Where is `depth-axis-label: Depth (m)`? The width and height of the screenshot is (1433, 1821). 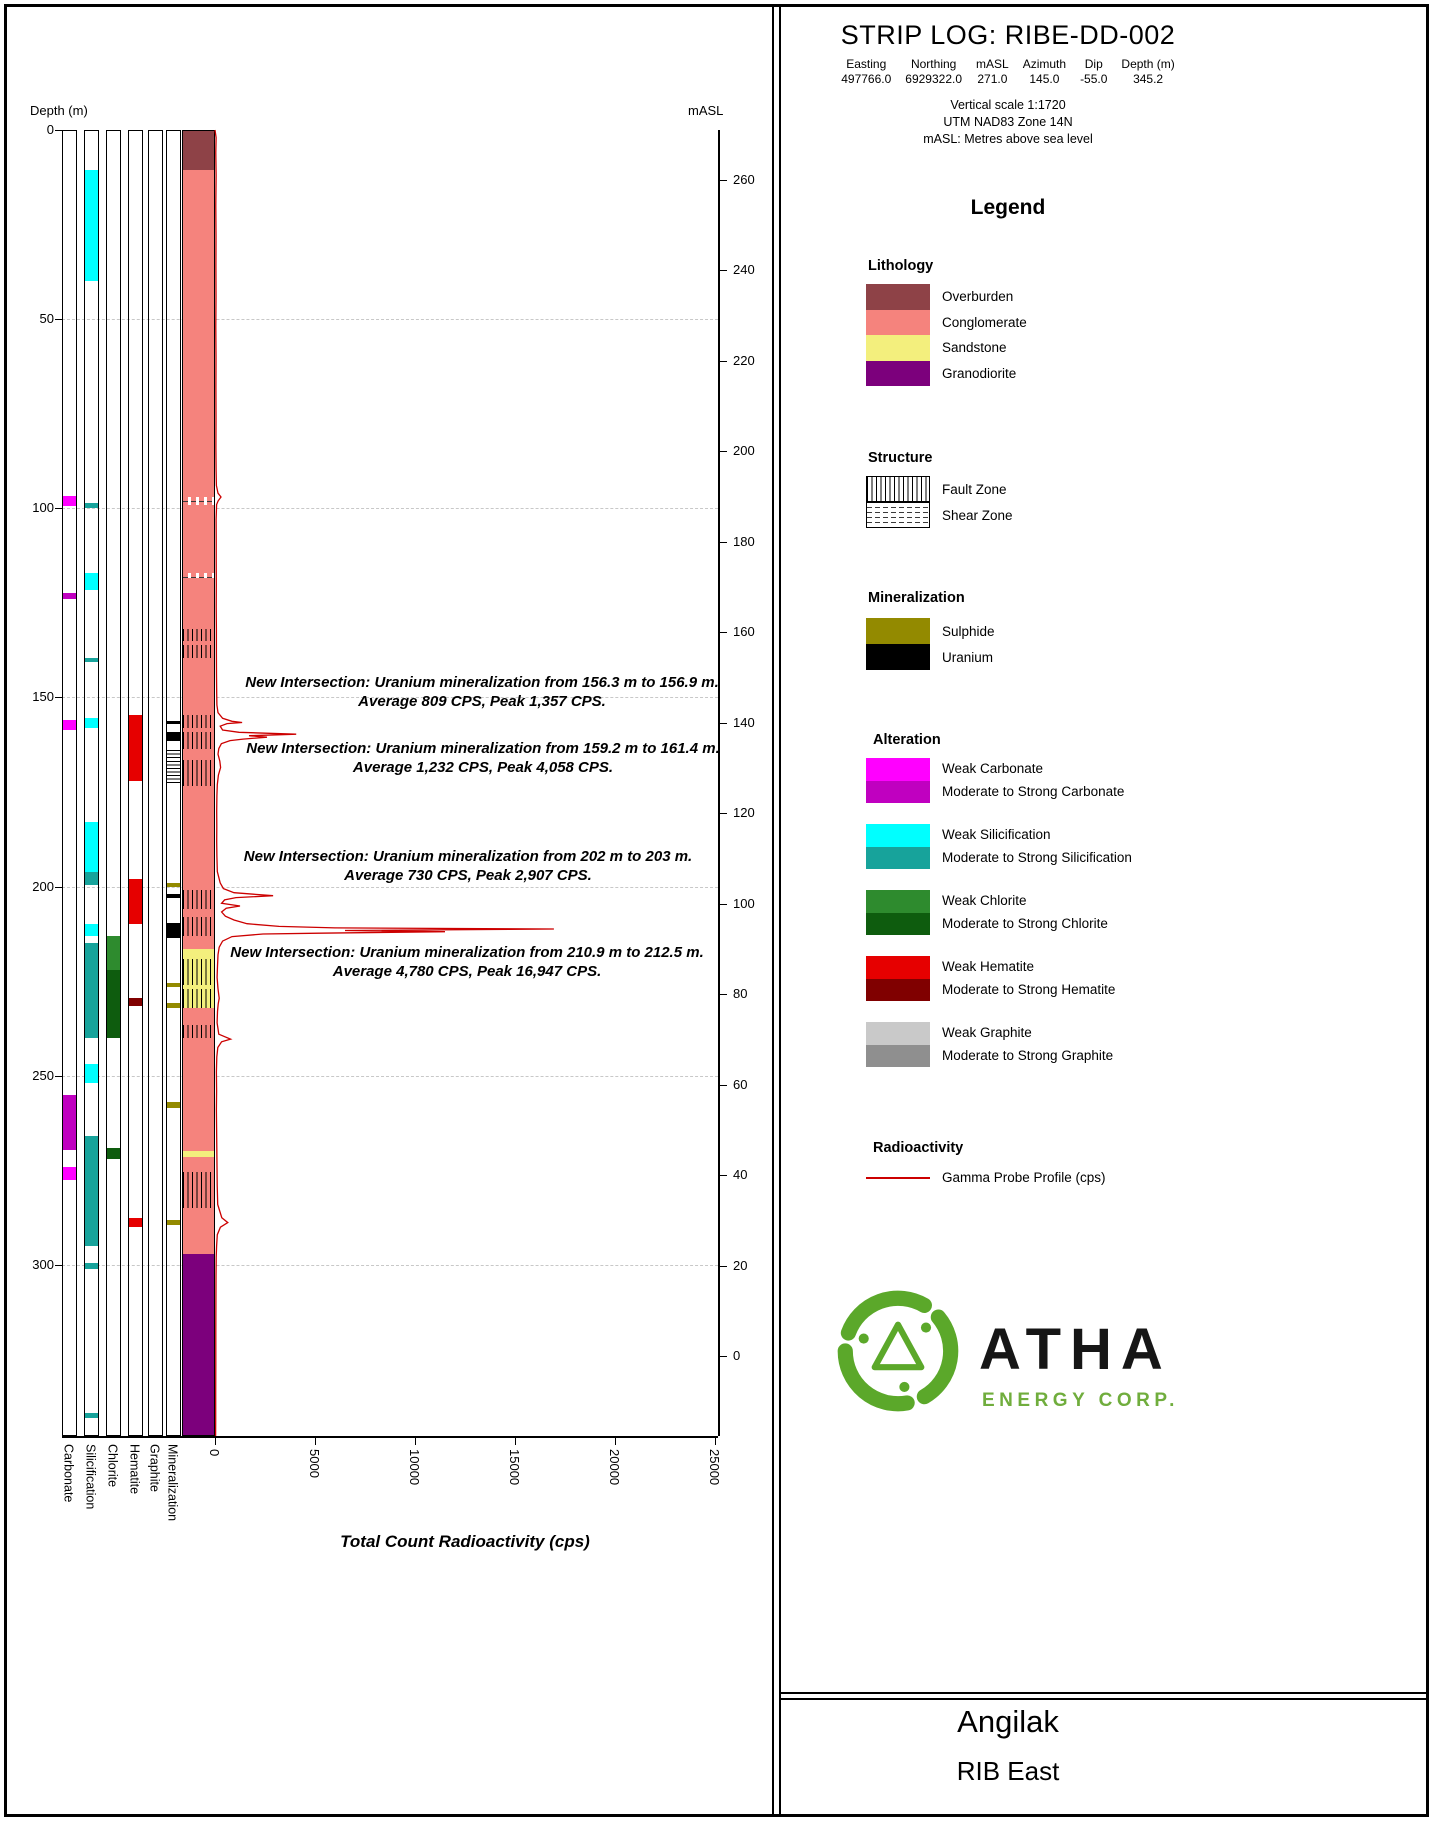
depth-axis-label: Depth (m) is located at coordinates (59, 110).